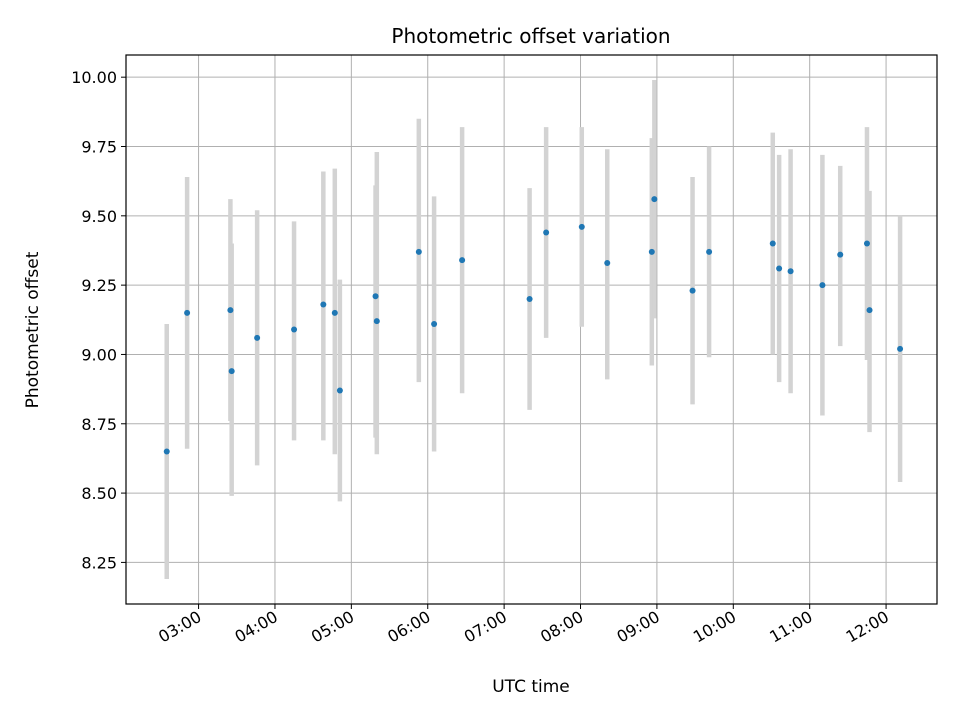 This screenshot has height=720, width=960. What do you see at coordinates (99, 354) in the screenshot?
I see `y-tick-label: 9.00` at bounding box center [99, 354].